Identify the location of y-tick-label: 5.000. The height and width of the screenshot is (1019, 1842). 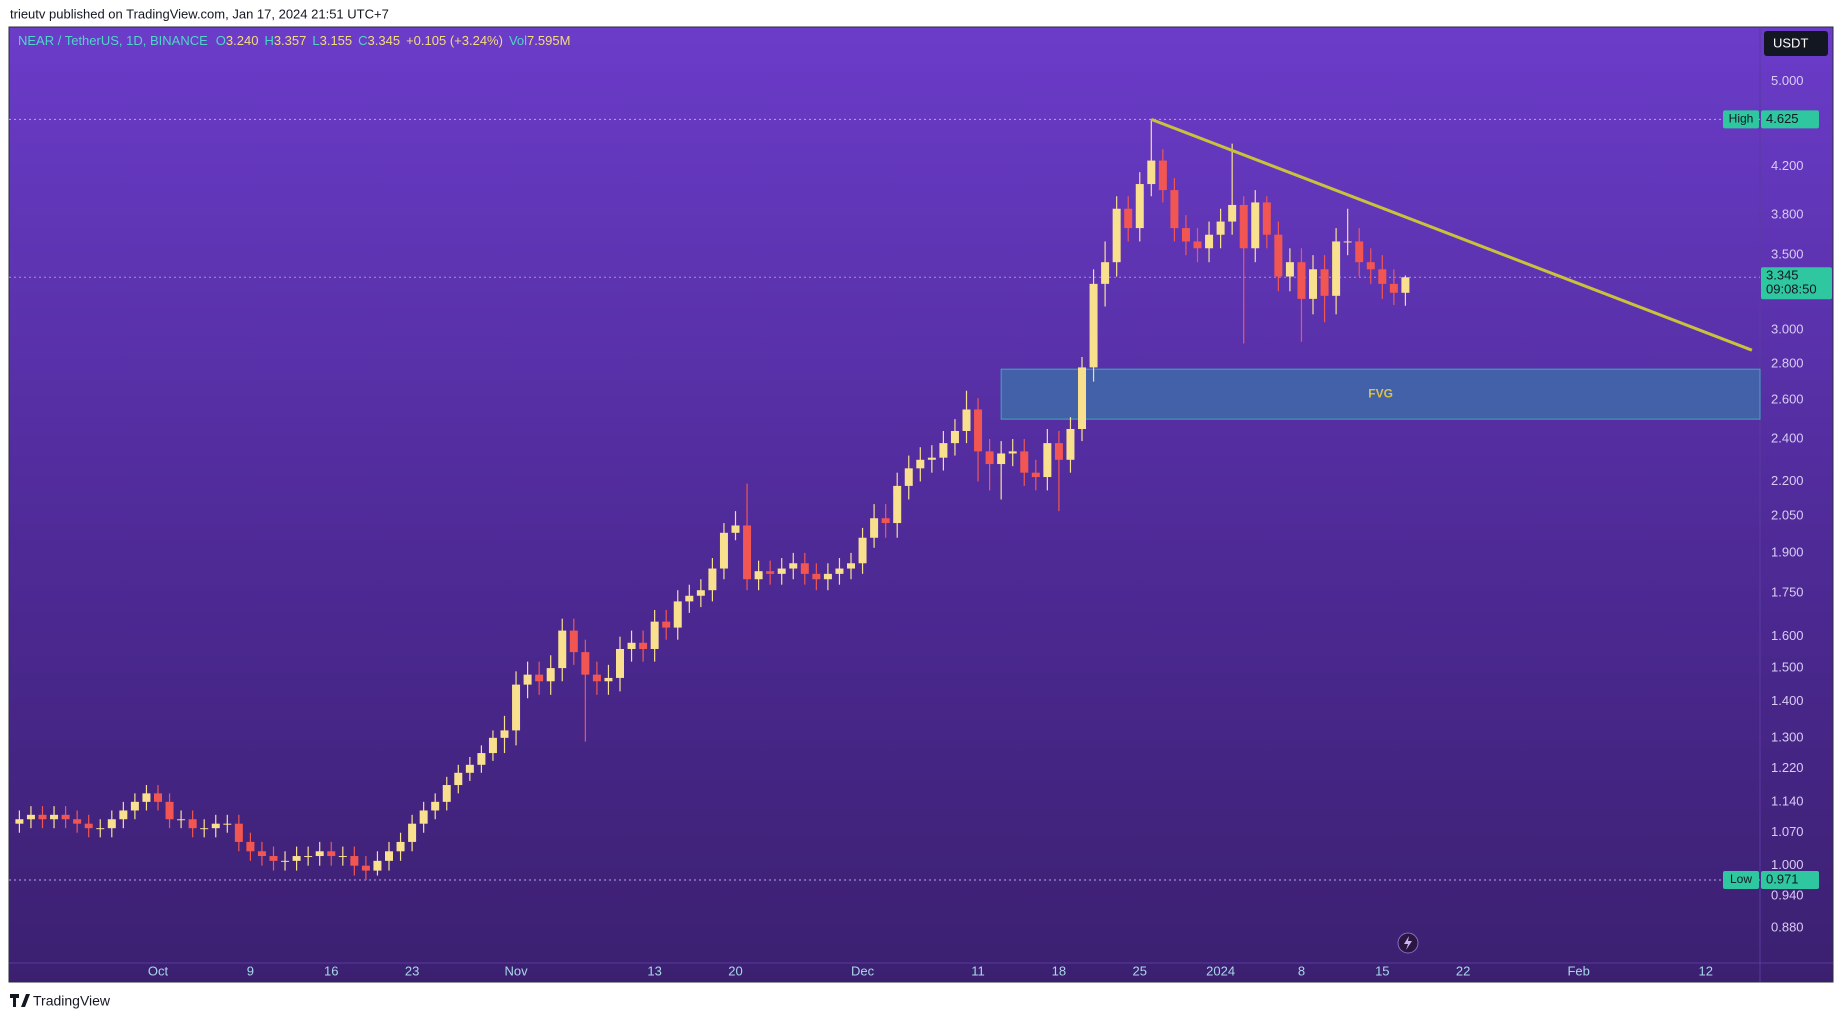
(1787, 80).